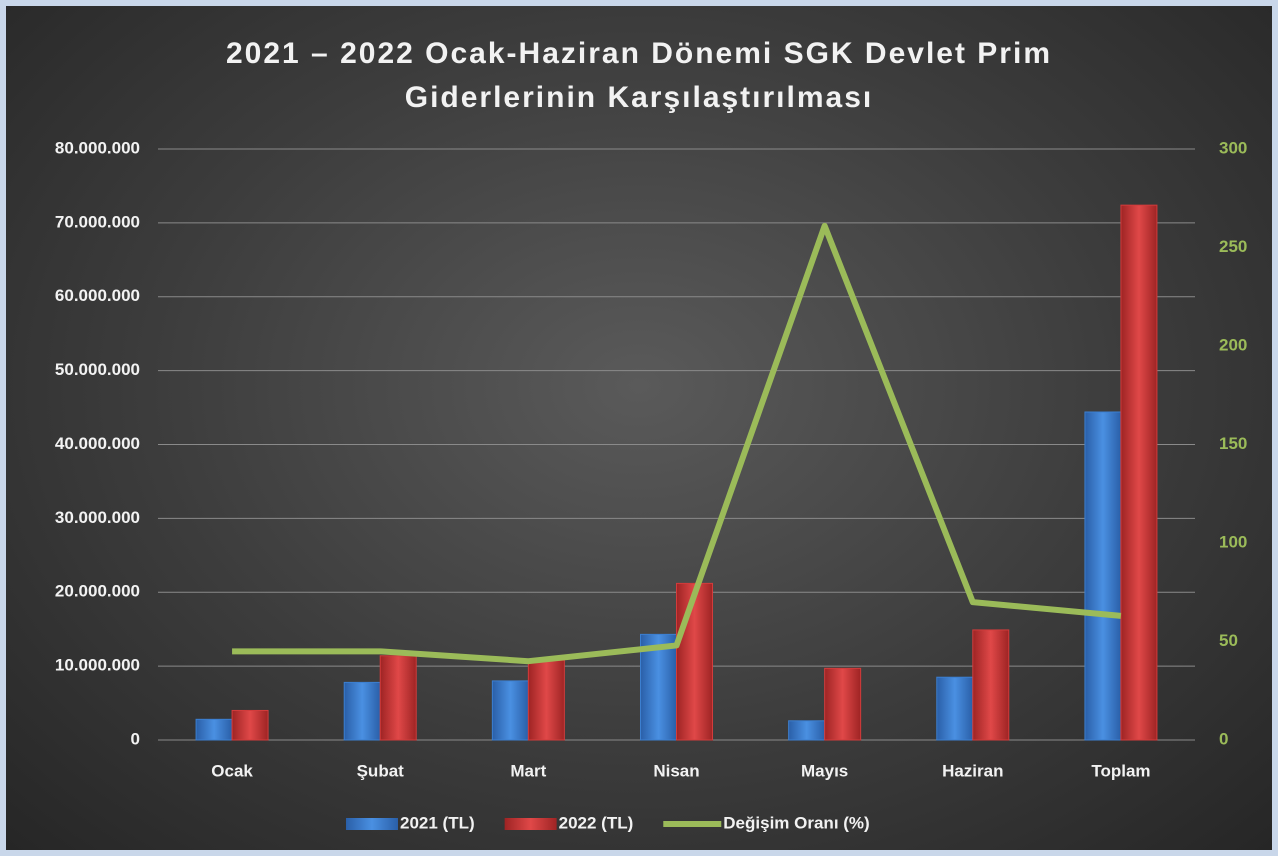 Image resolution: width=1278 pixels, height=856 pixels. Describe the element at coordinates (676, 770) in the screenshot. I see `x-tick-label: Nisan` at that location.